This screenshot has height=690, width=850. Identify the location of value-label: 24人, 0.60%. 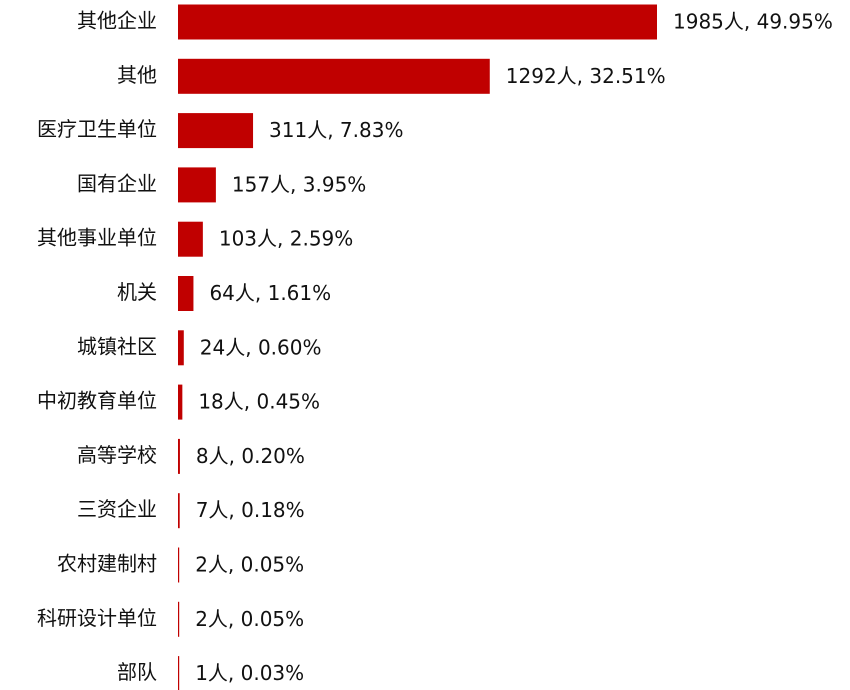
(261, 347).